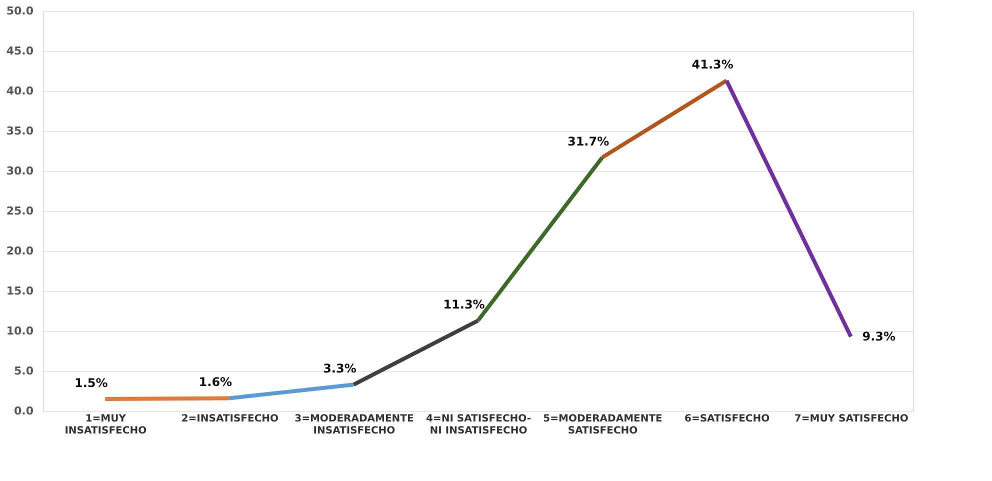 The image size is (992, 481). Describe the element at coordinates (479, 425) in the screenshot. I see `x-tick-label: 4=NI SATISFECHO-NI INSATISFECHO` at that location.